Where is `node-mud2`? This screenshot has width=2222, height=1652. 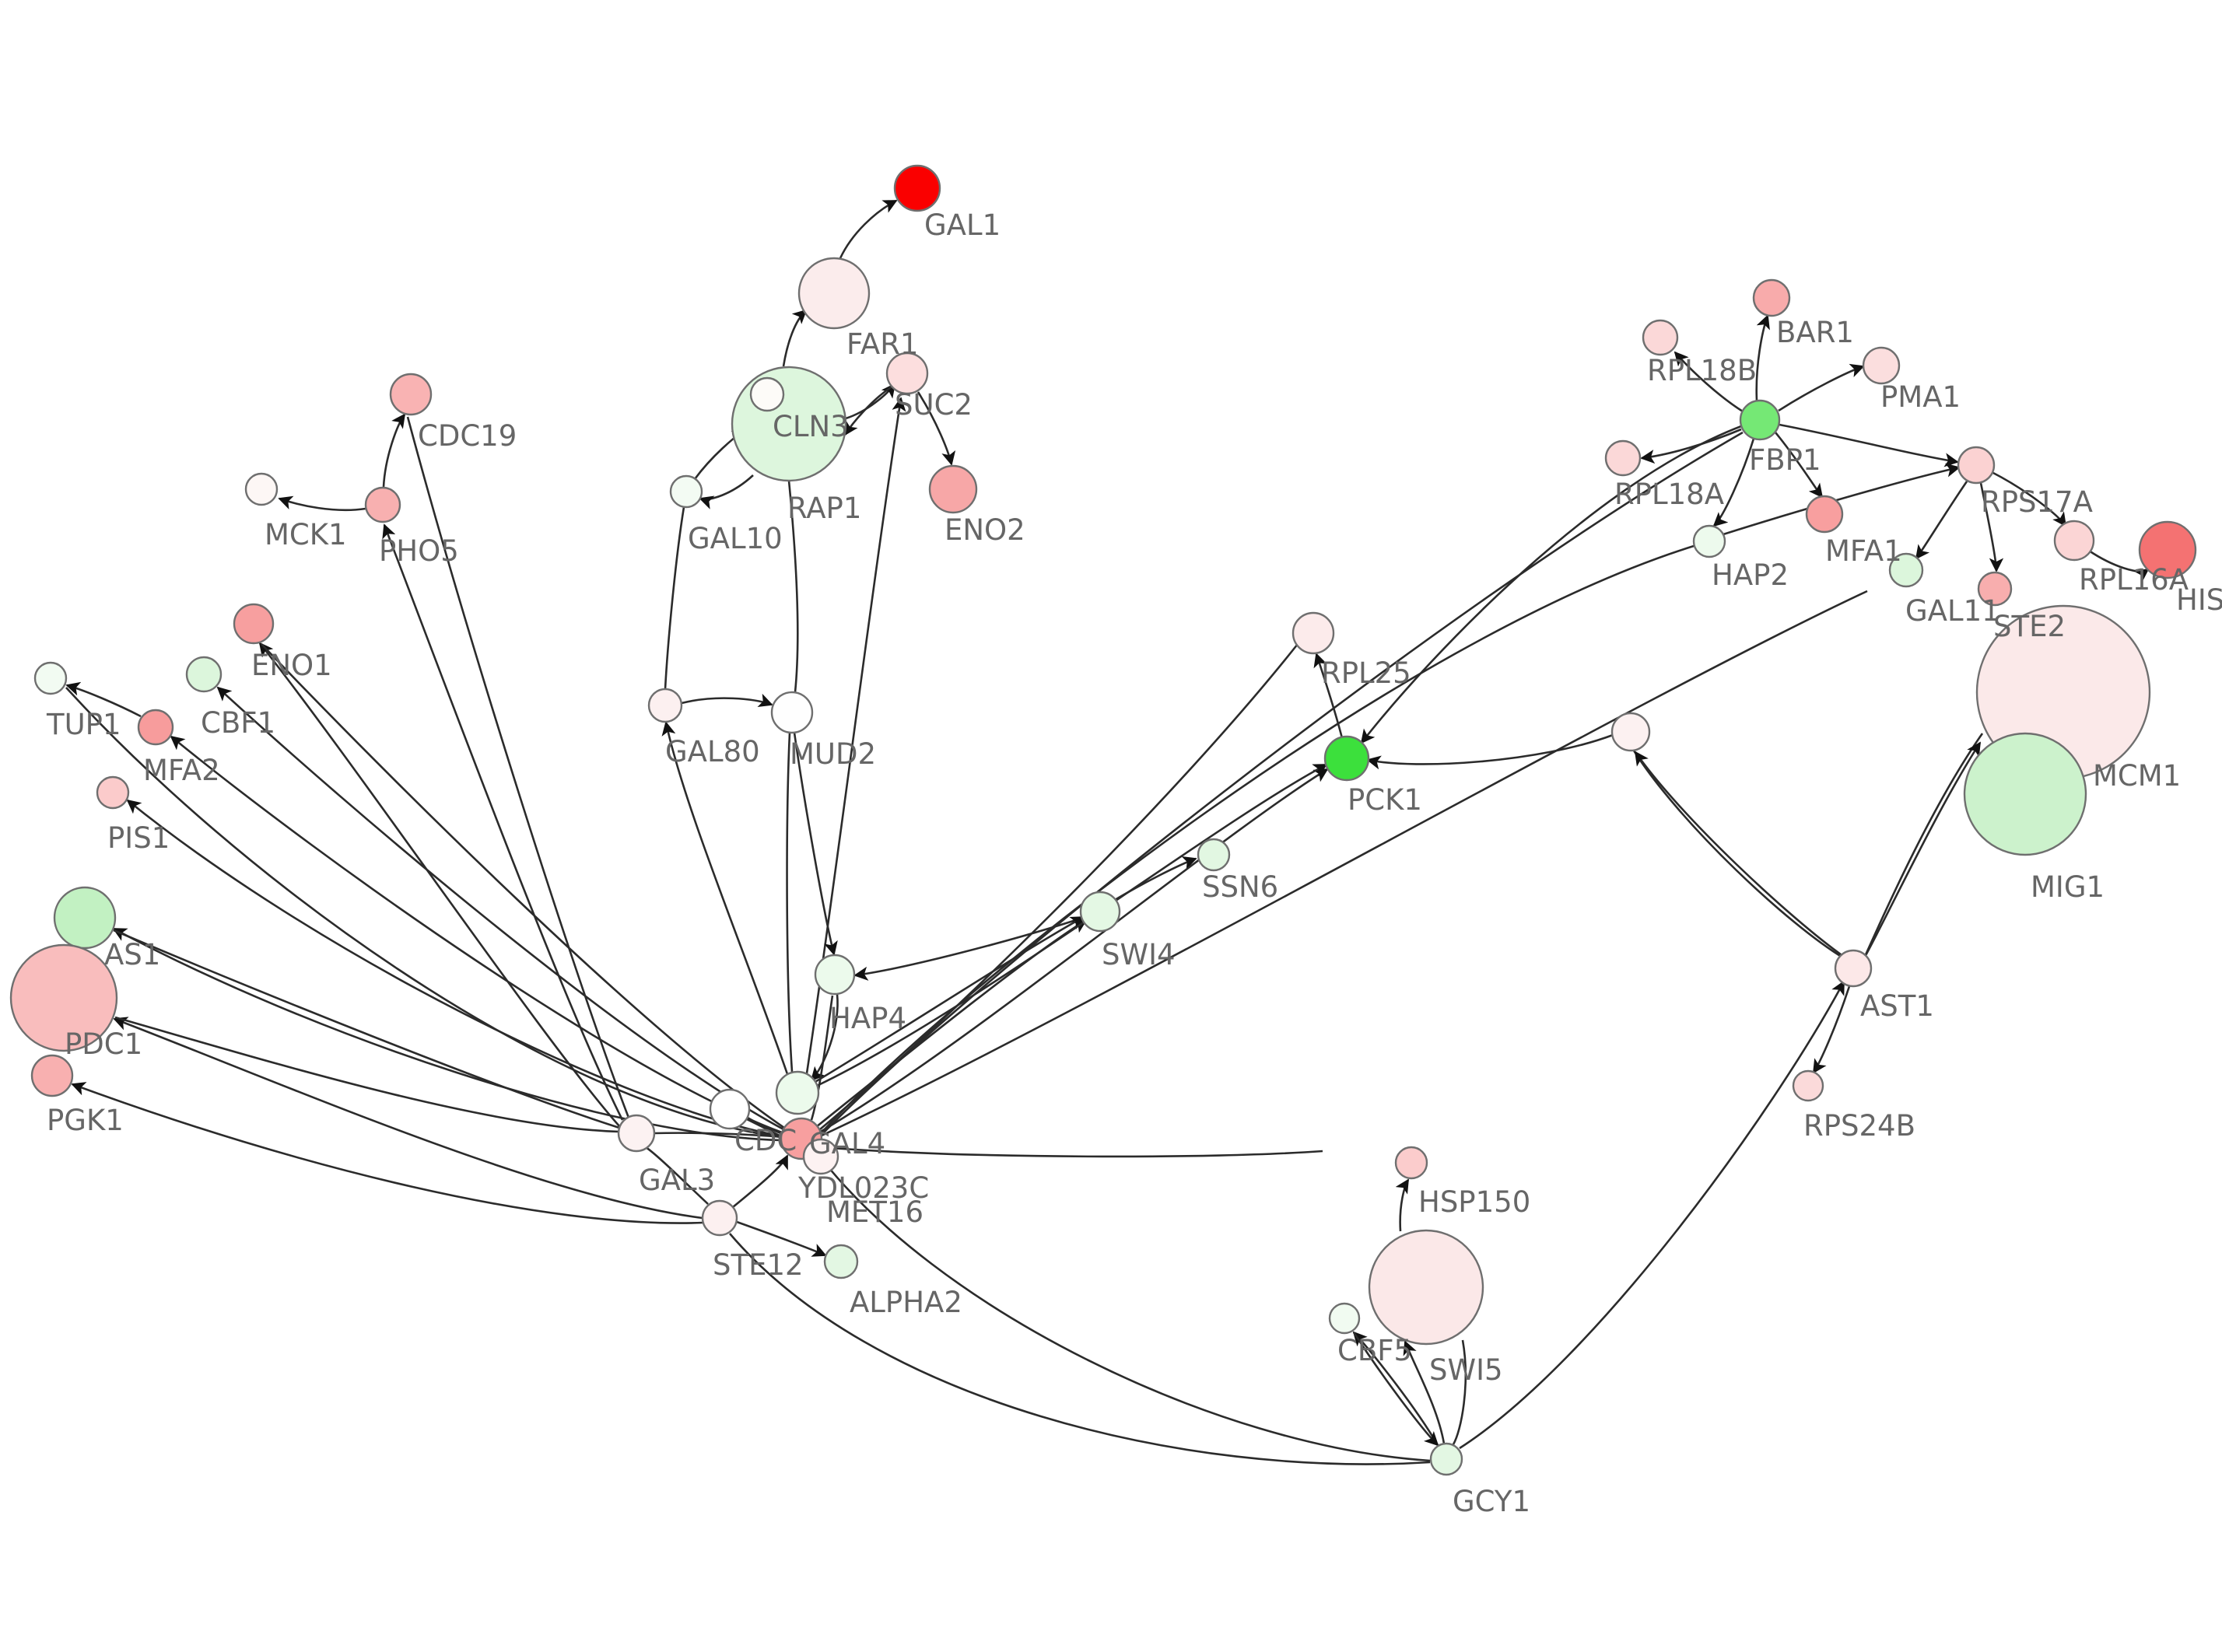 node-mud2 is located at coordinates (792, 713).